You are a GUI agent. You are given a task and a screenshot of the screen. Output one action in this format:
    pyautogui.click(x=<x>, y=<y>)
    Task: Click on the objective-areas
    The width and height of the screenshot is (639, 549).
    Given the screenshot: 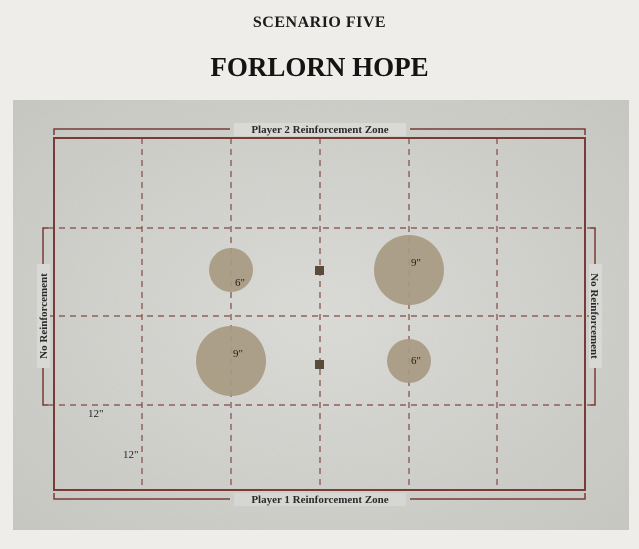 What is the action you would take?
    pyautogui.click(x=320, y=315)
    